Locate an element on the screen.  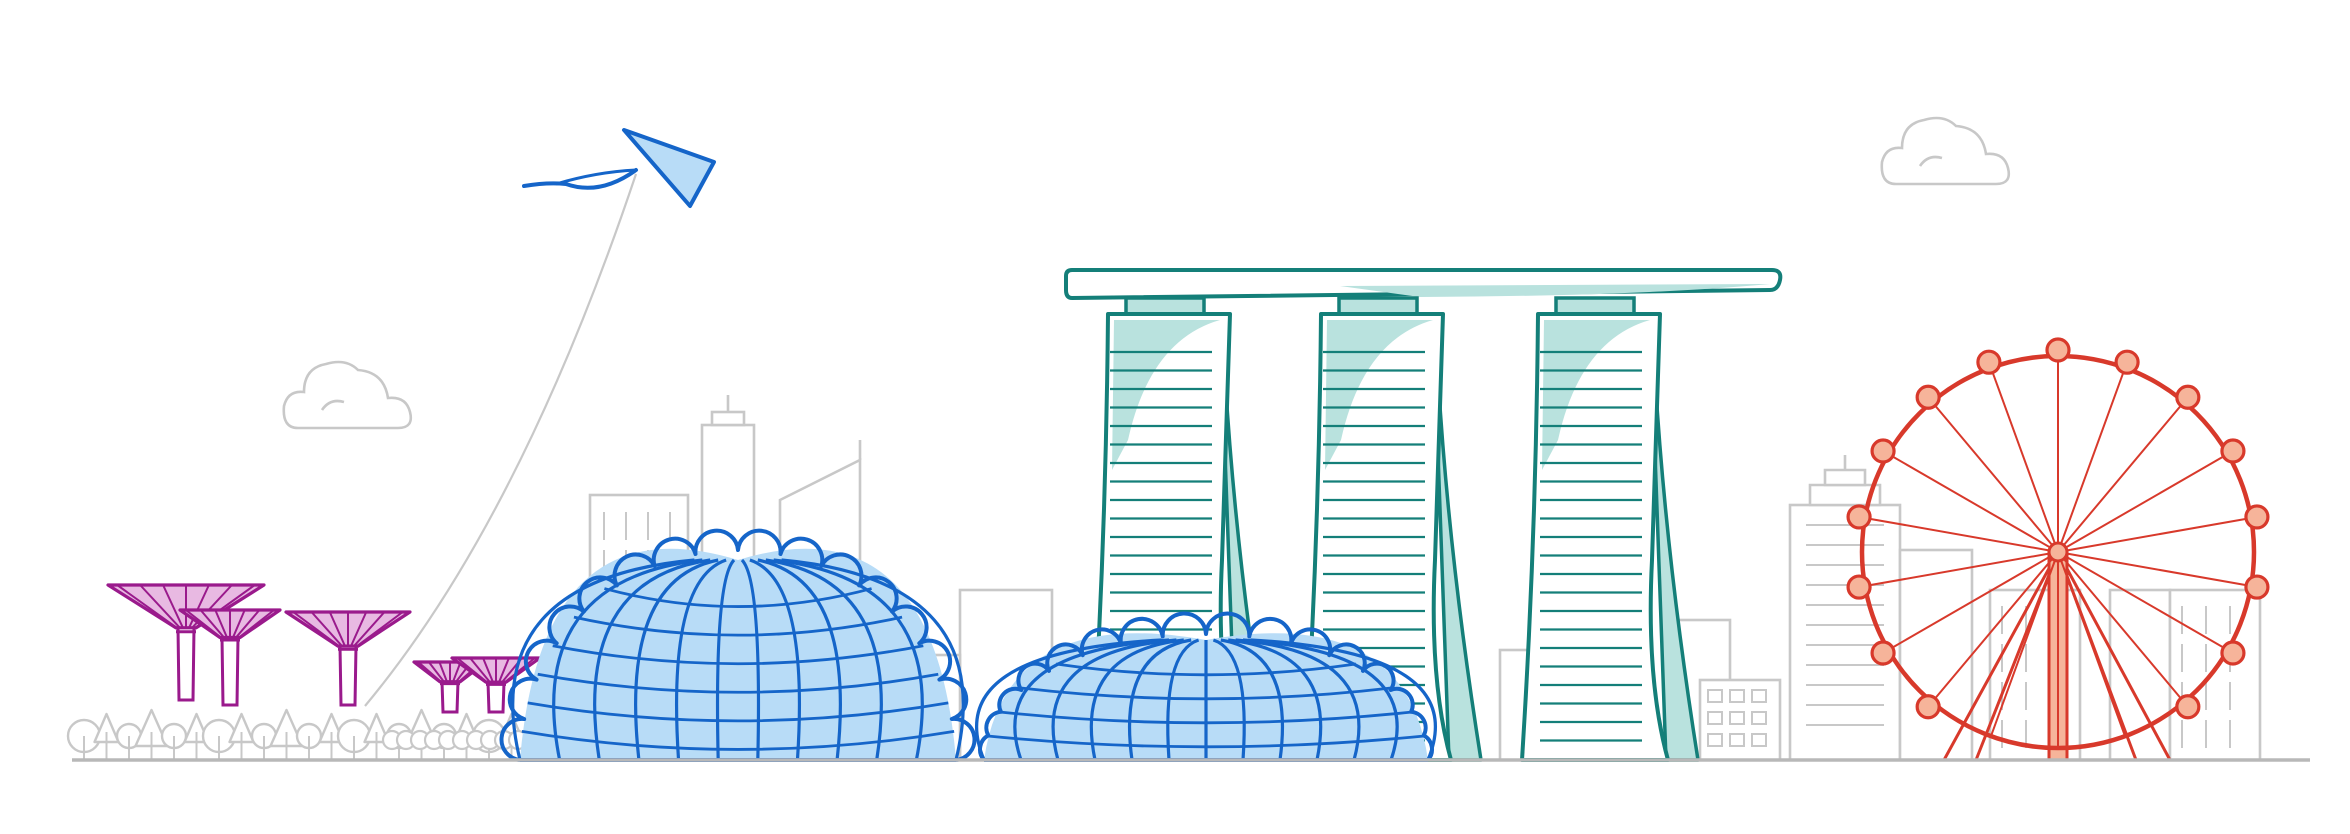
cloud-forest-dome-icon is located at coordinates (1206, 686).